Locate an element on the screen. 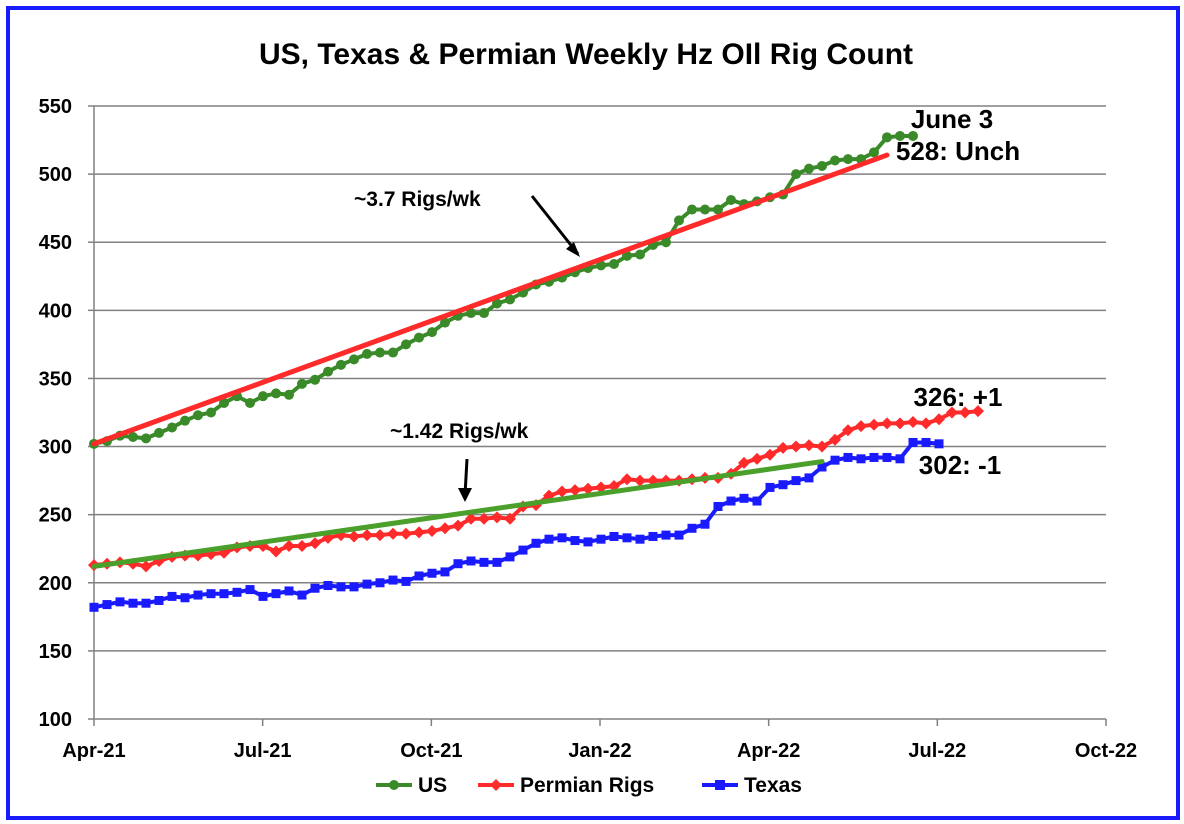 This screenshot has width=1184, height=824. y-tick-label: 200 is located at coordinates (55, 584).